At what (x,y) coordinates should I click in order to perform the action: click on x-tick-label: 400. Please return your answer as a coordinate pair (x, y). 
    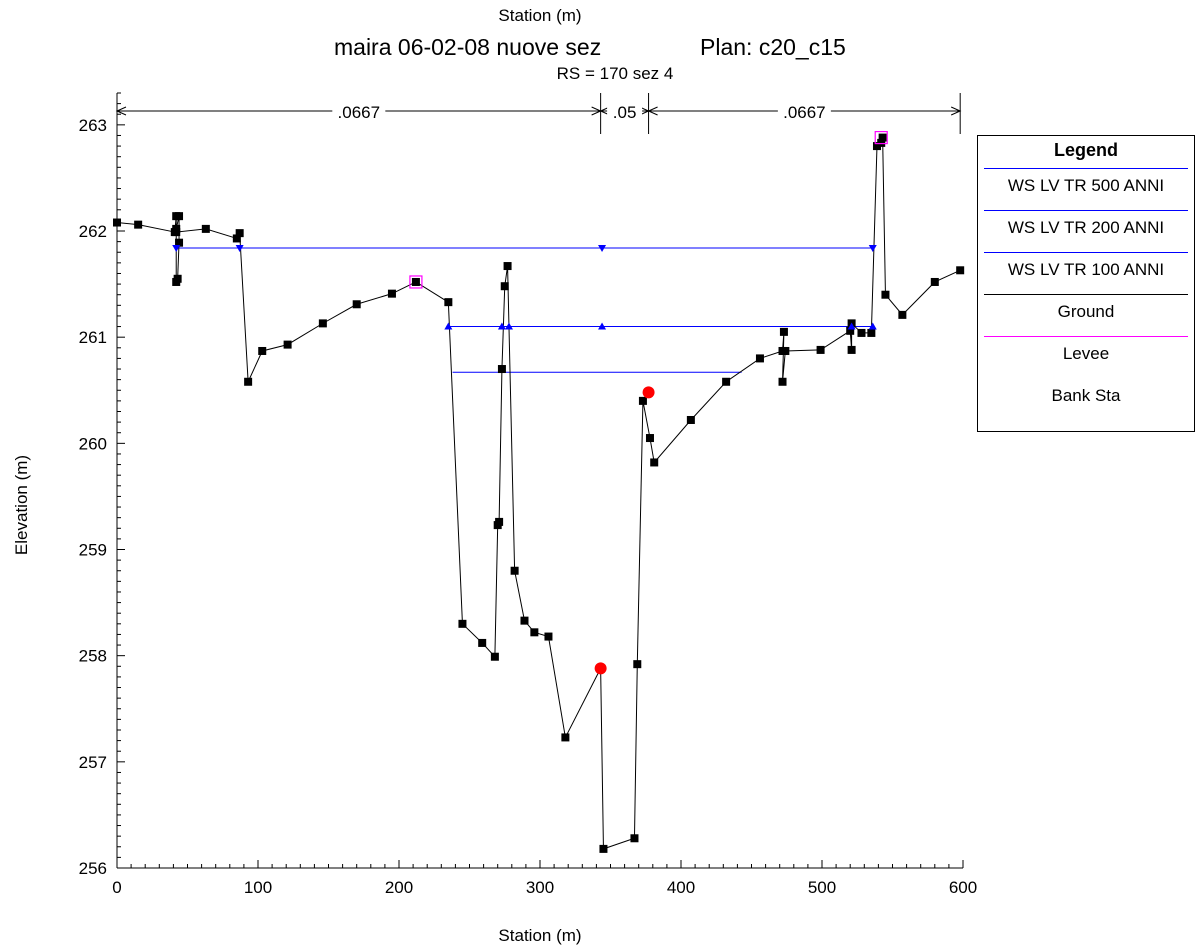
    Looking at the image, I should click on (681, 887).